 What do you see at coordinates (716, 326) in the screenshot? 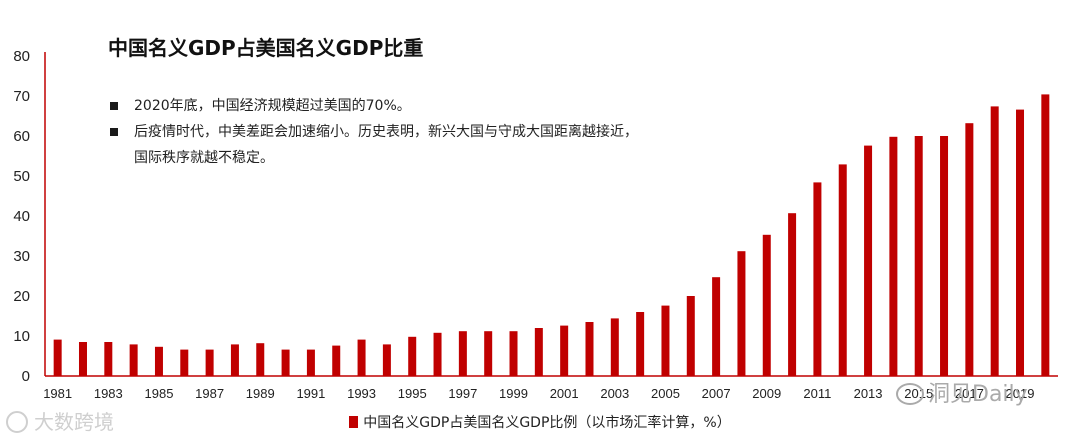
I see `bar-2007` at bounding box center [716, 326].